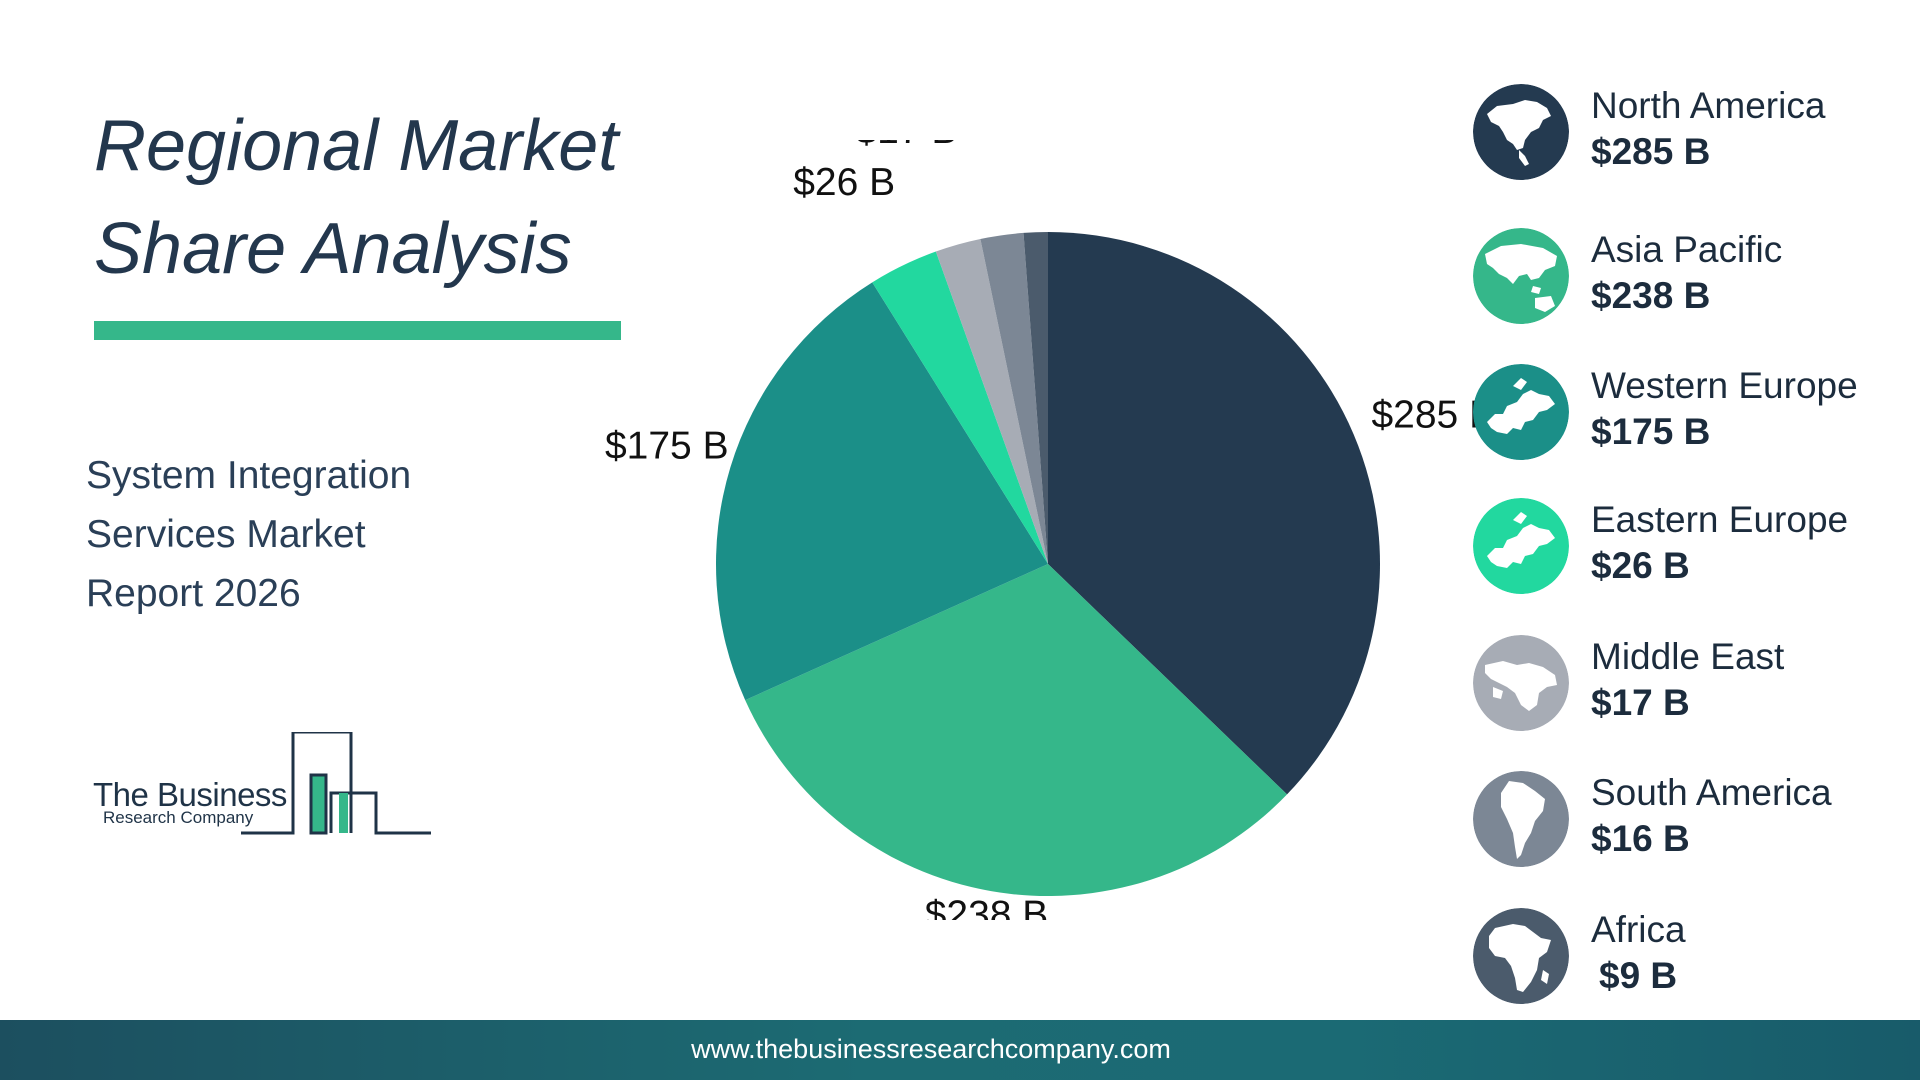  I want to click on legend-label: South America, so click(1711, 793).